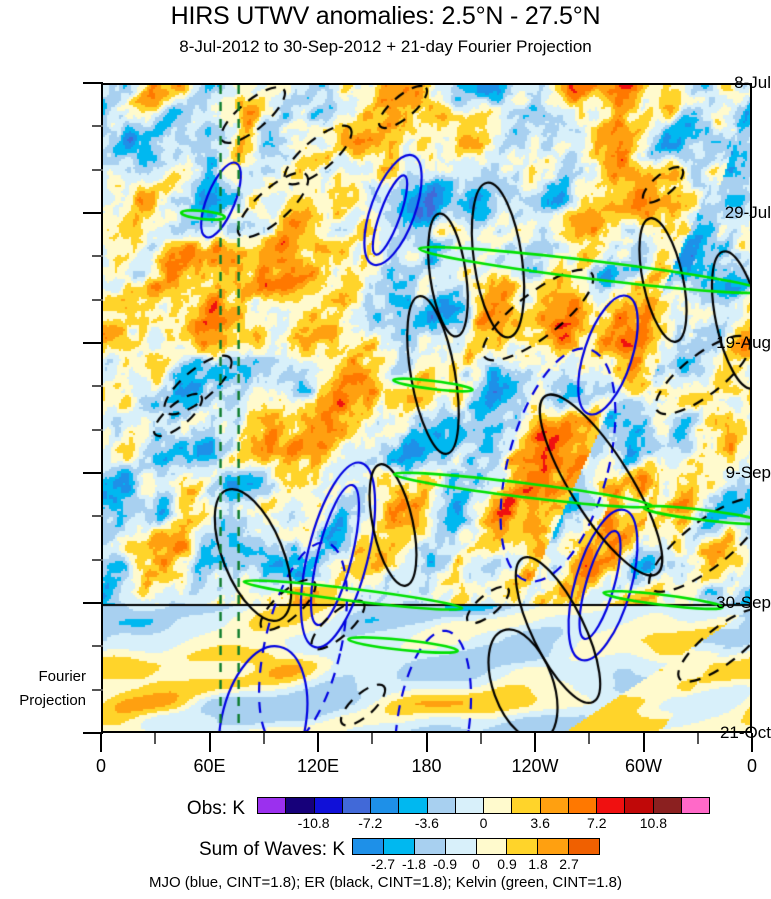  What do you see at coordinates (385, 16) in the screenshot?
I see `page-title: HIRS UTWV anomalies: 2.5°N - 27.5°N` at bounding box center [385, 16].